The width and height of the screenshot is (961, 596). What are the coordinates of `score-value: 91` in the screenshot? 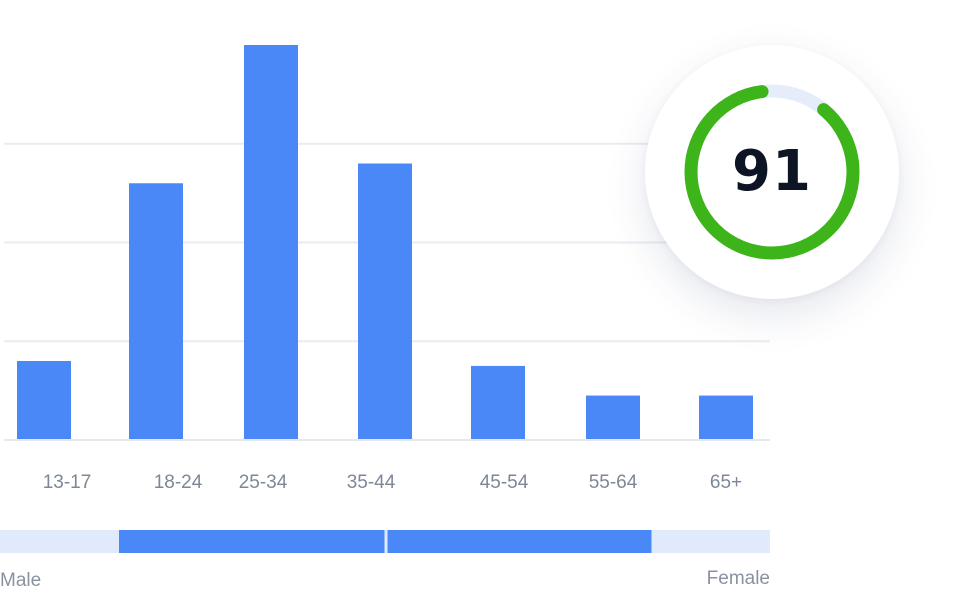 It's located at (772, 171).